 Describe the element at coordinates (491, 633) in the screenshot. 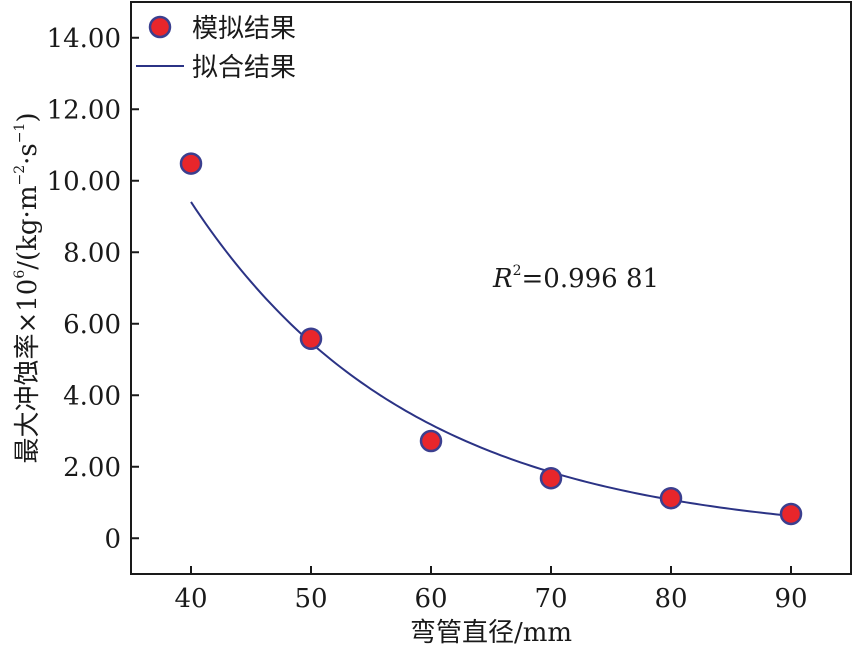

I see `x-axis-title: 弯管直径/mm` at that location.